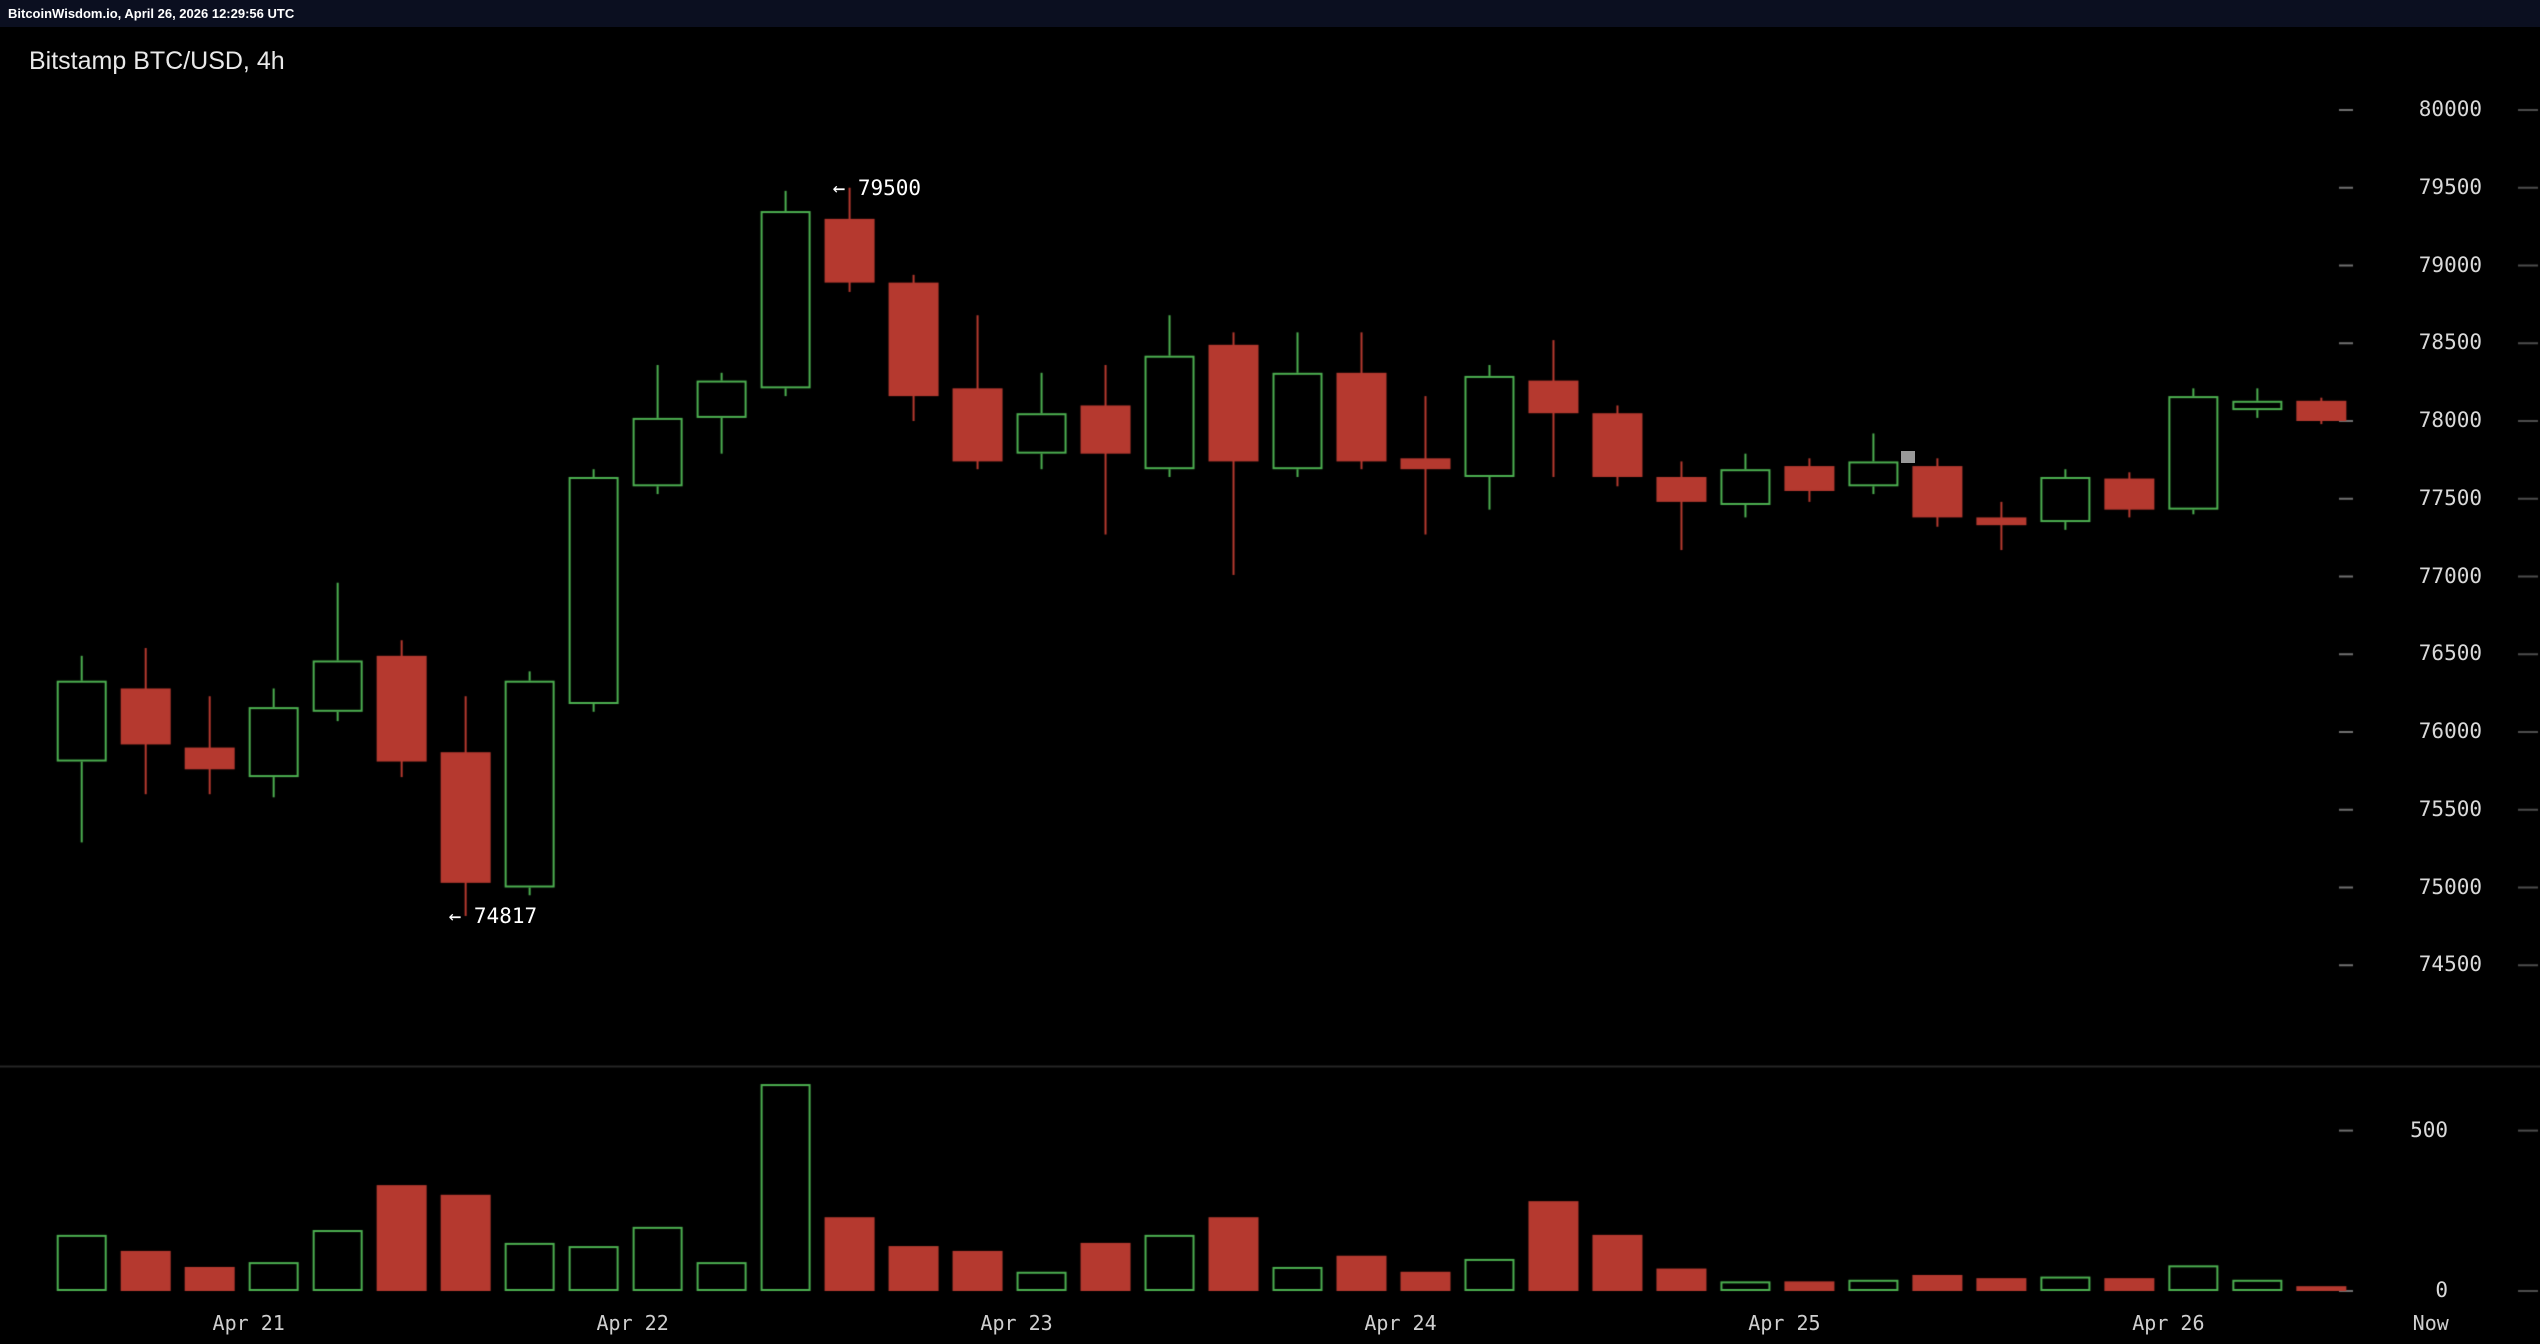 This screenshot has width=2540, height=1344. I want to click on x-axis-label: Apr 21, so click(248, 1323).